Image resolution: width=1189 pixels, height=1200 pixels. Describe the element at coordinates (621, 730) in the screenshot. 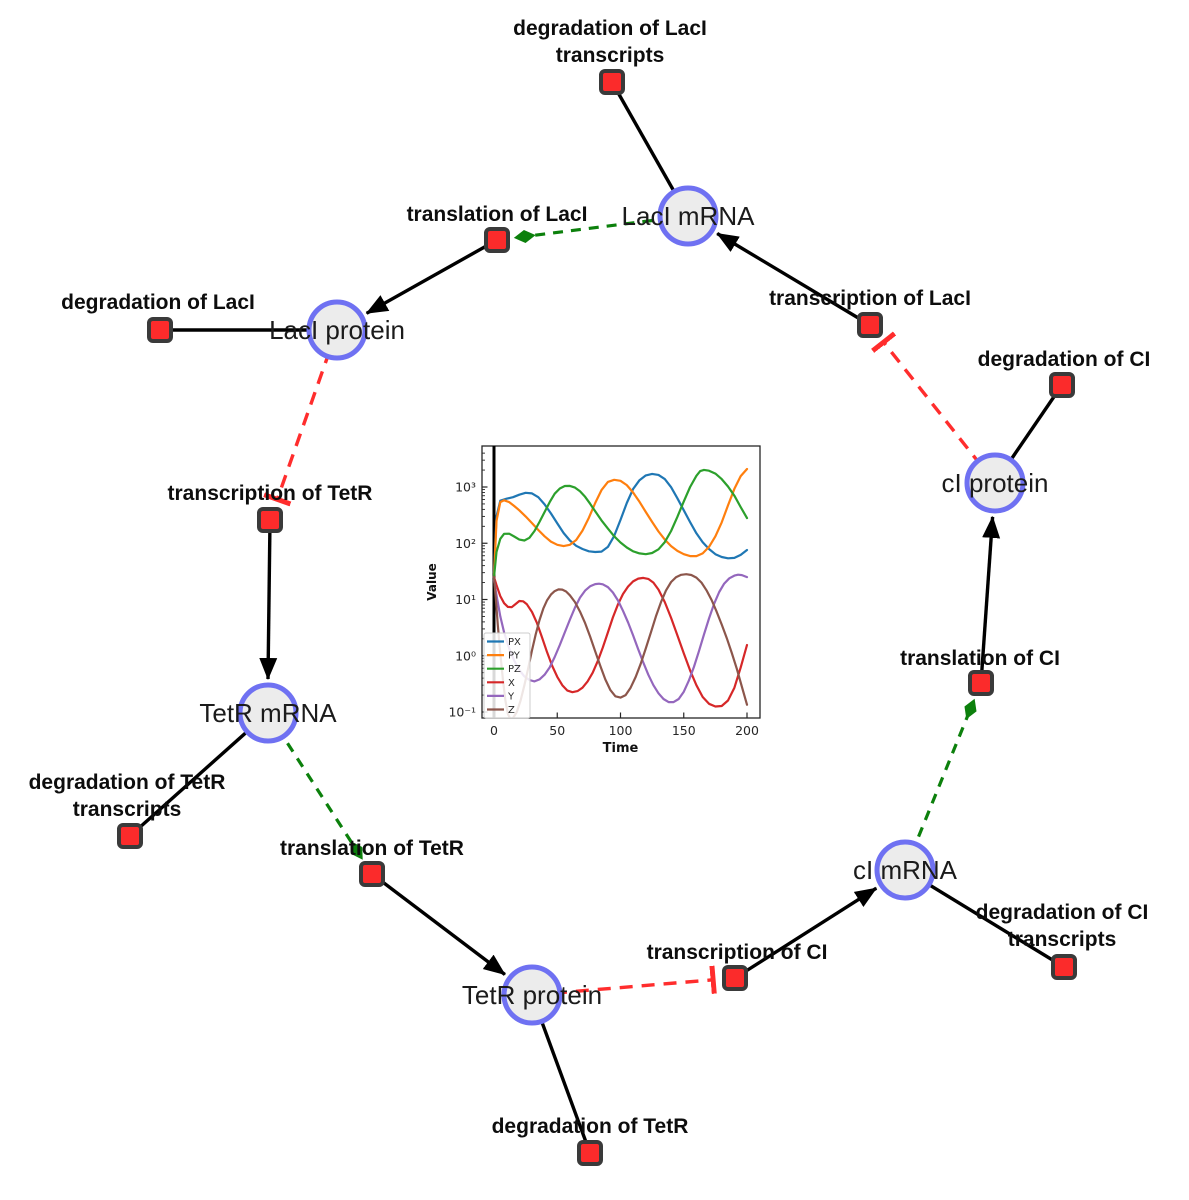

I see `chart-x-tick-label: 100` at that location.